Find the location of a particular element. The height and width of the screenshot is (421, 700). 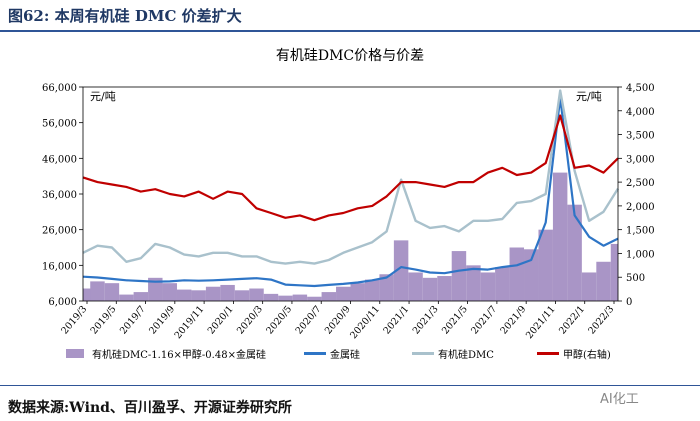

right-tick-label: 1,500 is located at coordinates (640, 231).